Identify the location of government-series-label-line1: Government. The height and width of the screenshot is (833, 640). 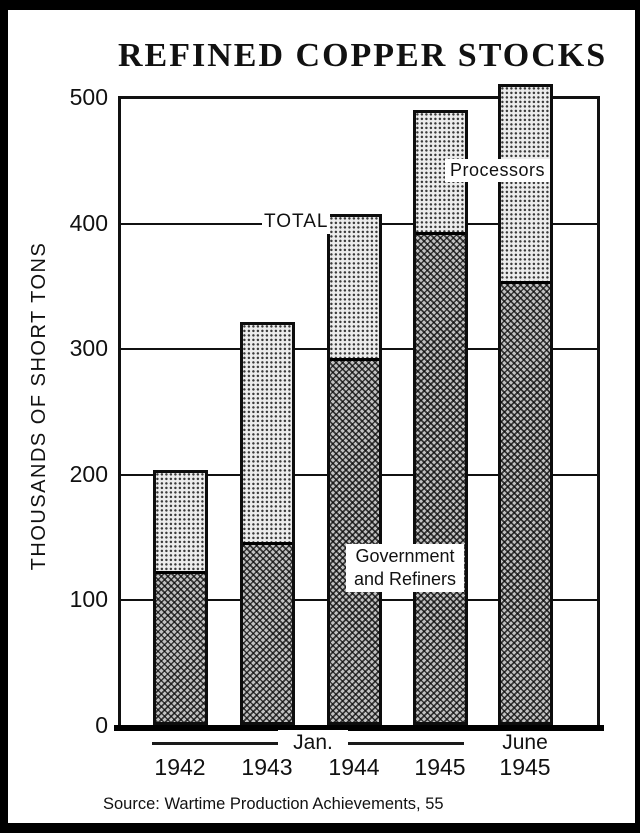
(405, 556).